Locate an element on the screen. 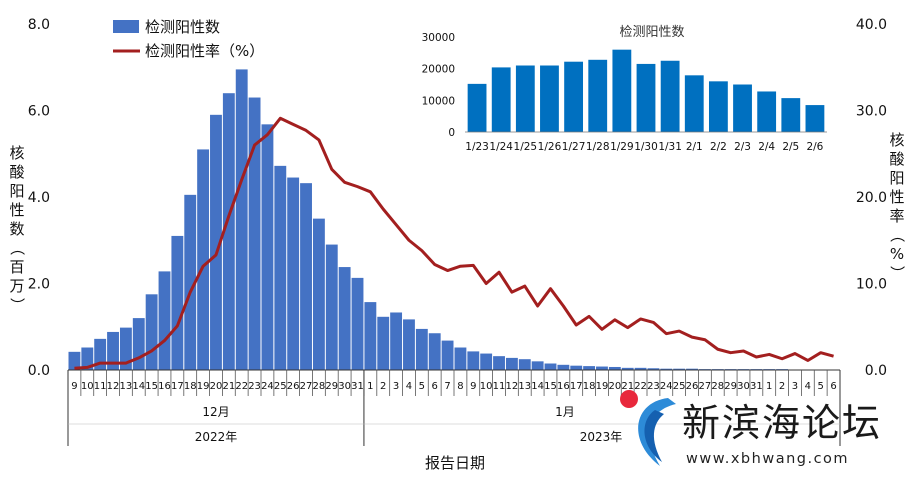 Image resolution: width=913 pixels, height=488 pixels. inset-x-tick-8: 1/31 is located at coordinates (670, 147).